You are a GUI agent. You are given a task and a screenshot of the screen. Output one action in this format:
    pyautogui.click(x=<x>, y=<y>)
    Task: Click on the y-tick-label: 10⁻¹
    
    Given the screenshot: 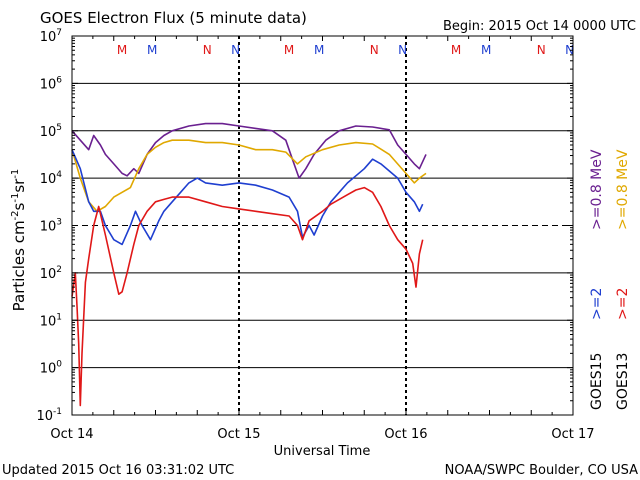 What is the action you would take?
    pyautogui.click(x=49, y=415)
    